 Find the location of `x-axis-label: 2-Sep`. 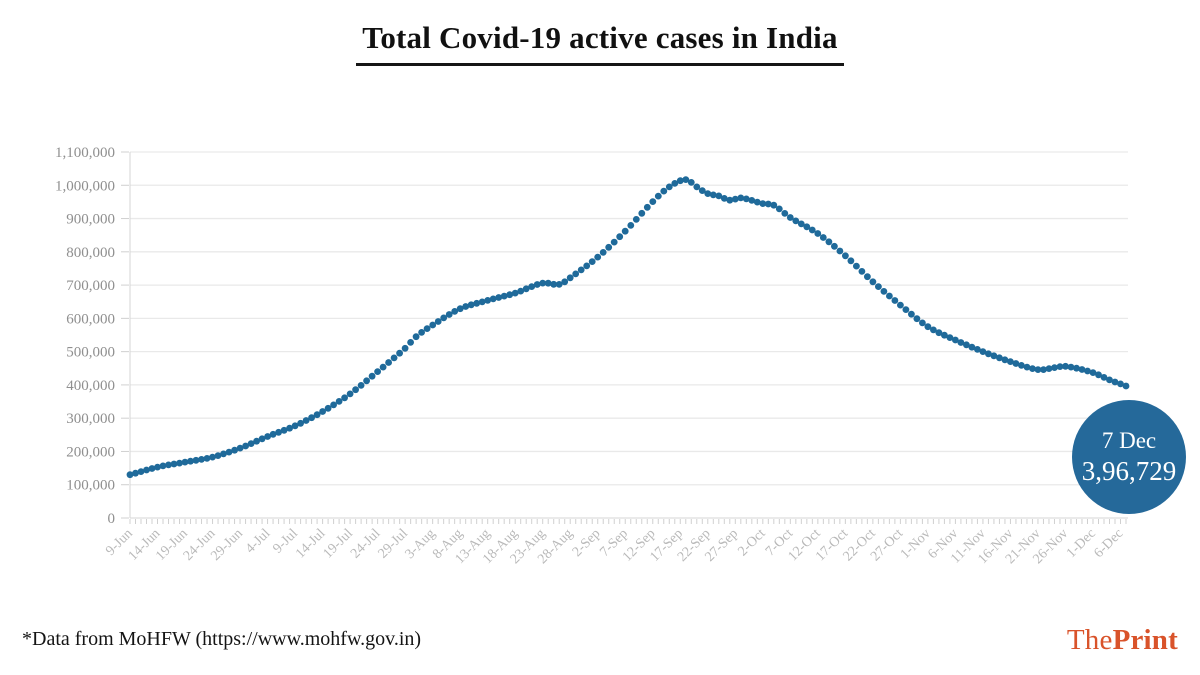

x-axis-label: 2-Sep is located at coordinates (587, 543).